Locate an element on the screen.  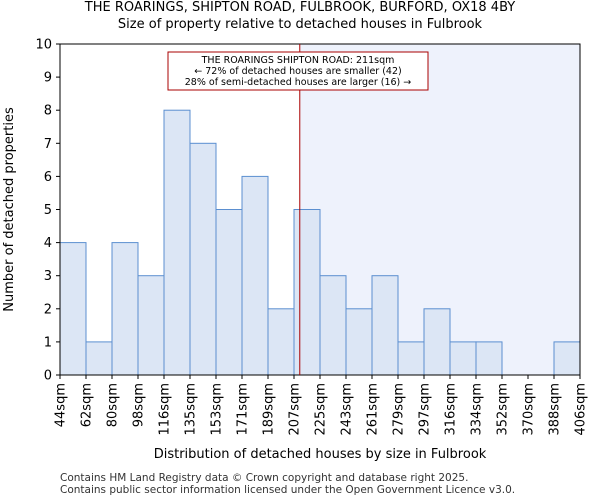
x-tick-label: 261sqm is located at coordinates (373, 409).